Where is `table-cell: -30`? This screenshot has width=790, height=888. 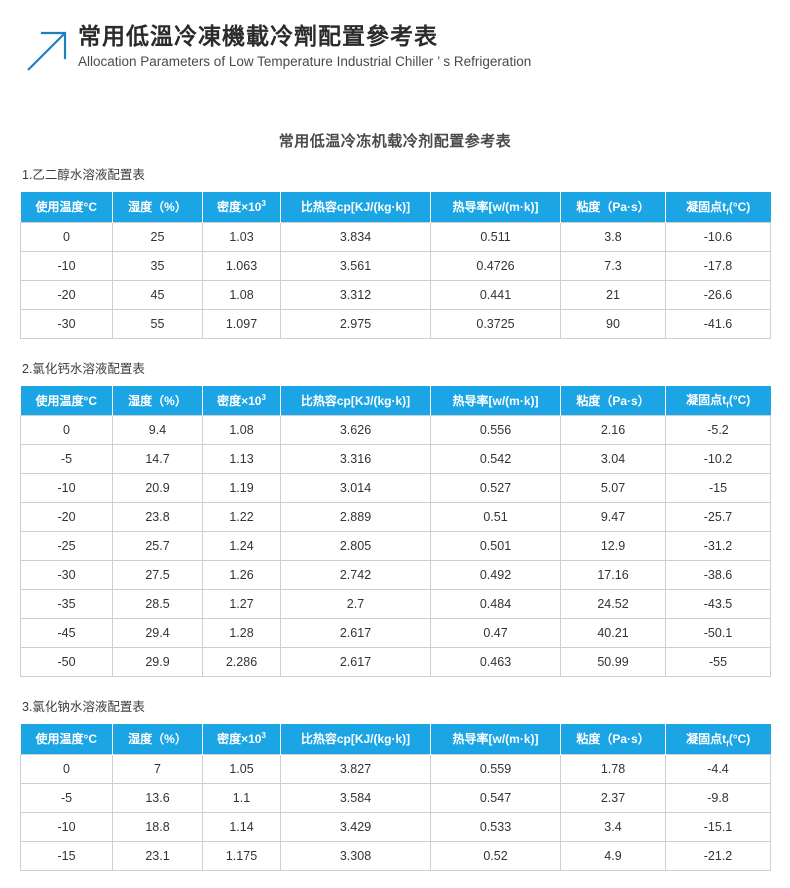 table-cell: -30 is located at coordinates (66, 575).